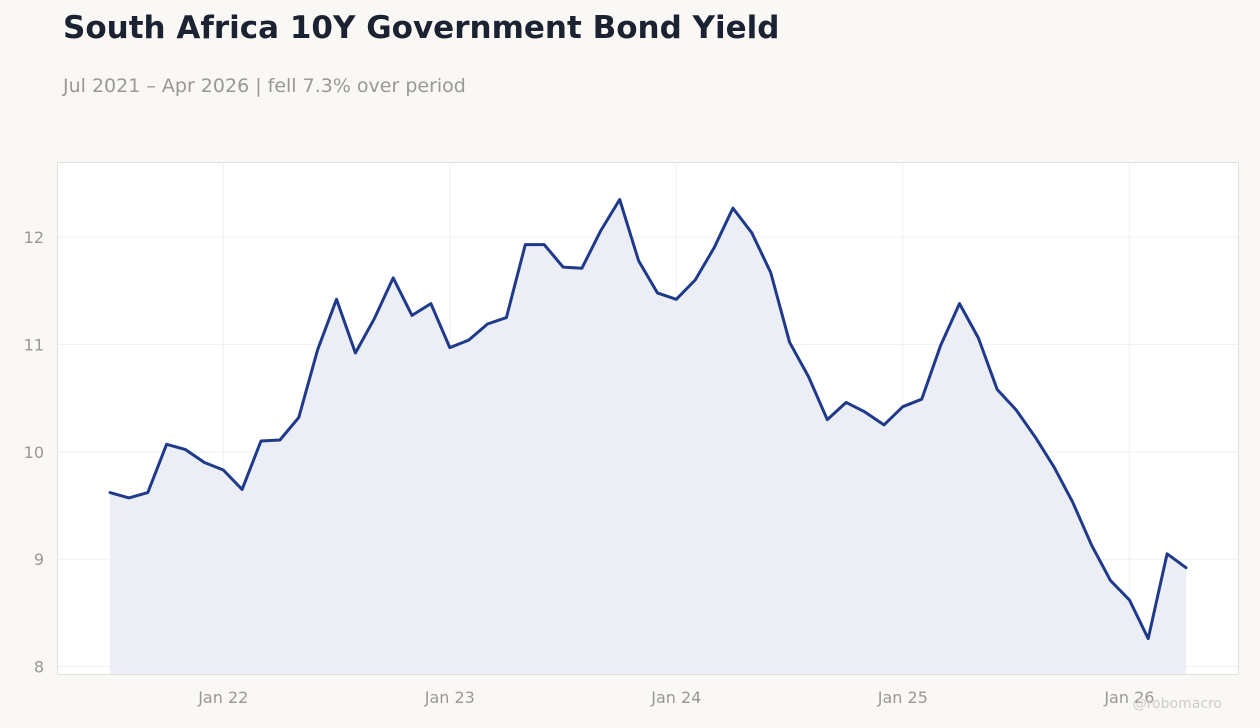 Image resolution: width=1260 pixels, height=728 pixels. What do you see at coordinates (449, 697) in the screenshot?
I see `x-tick-label: Jan 23` at bounding box center [449, 697].